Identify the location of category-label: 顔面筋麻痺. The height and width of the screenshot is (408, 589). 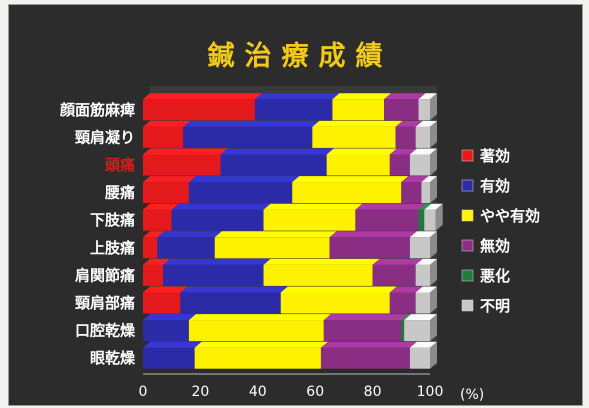
(97, 110).